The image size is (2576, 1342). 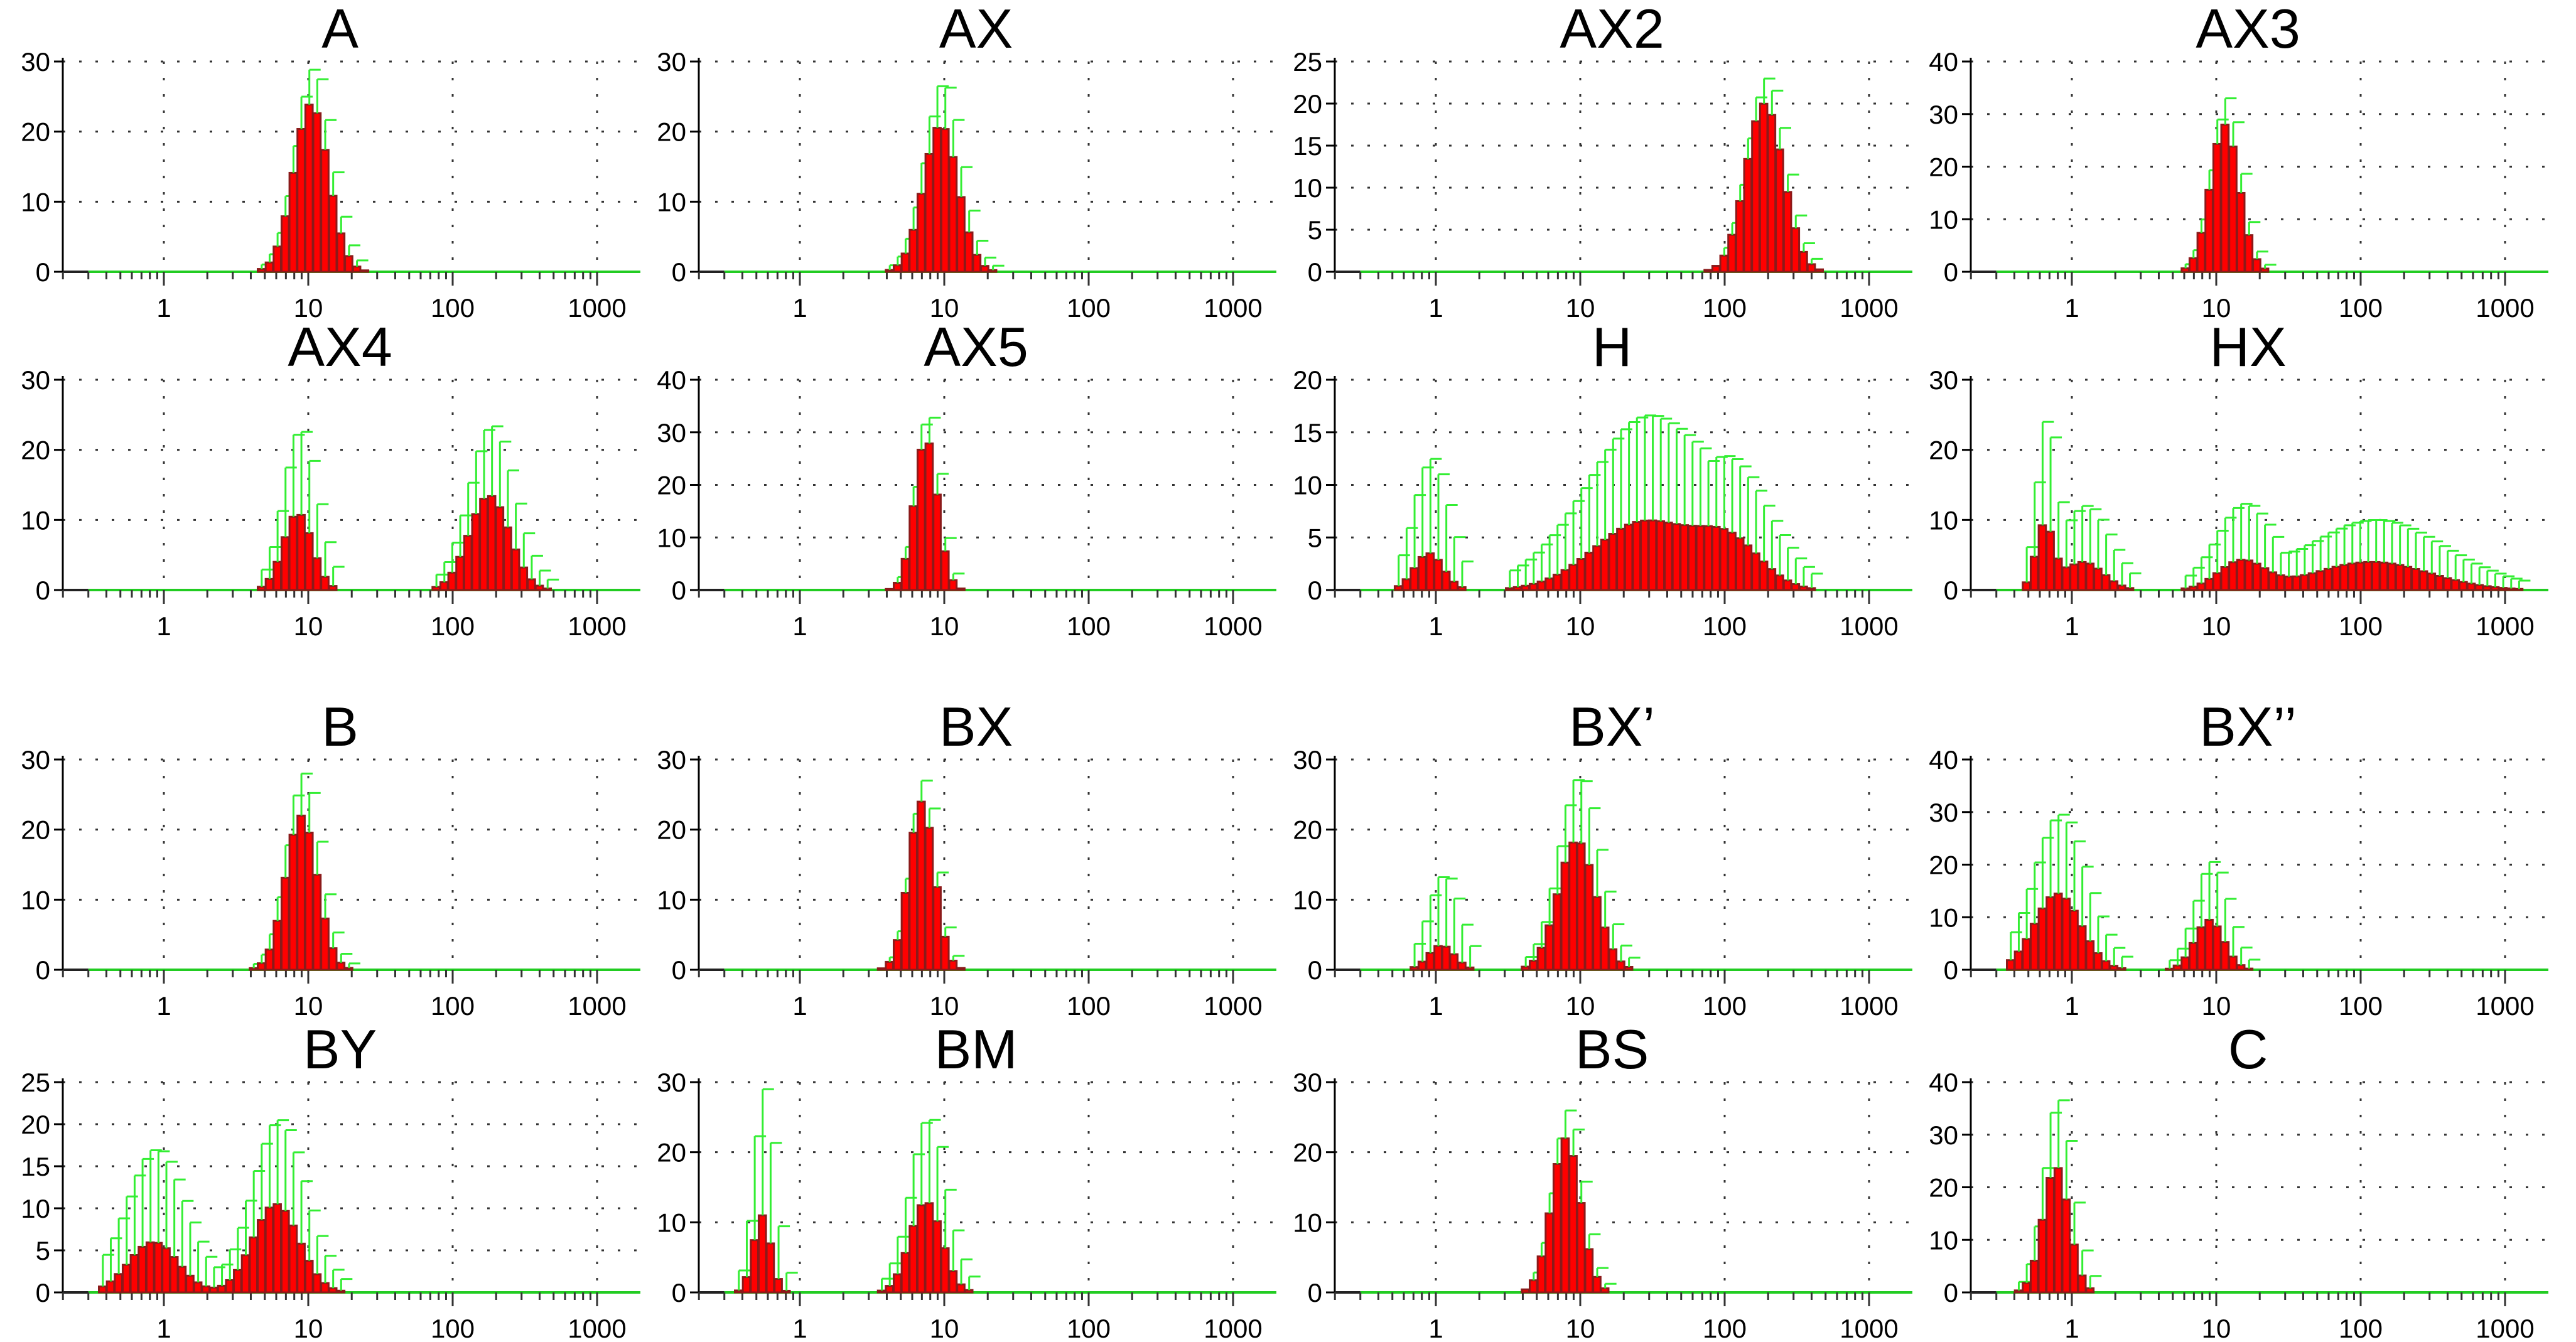 I want to click on panel-title: BX, so click(x=976, y=726).